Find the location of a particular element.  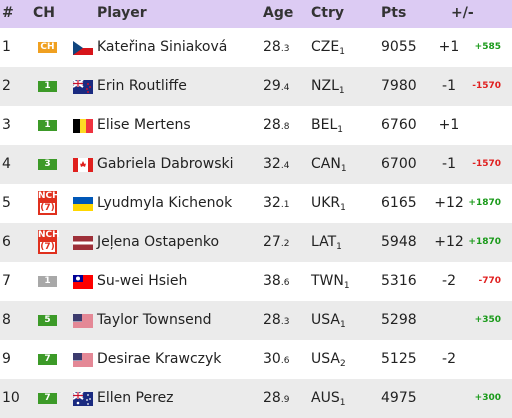

player-name: Lyudmyla Kichenok is located at coordinates (165, 203).